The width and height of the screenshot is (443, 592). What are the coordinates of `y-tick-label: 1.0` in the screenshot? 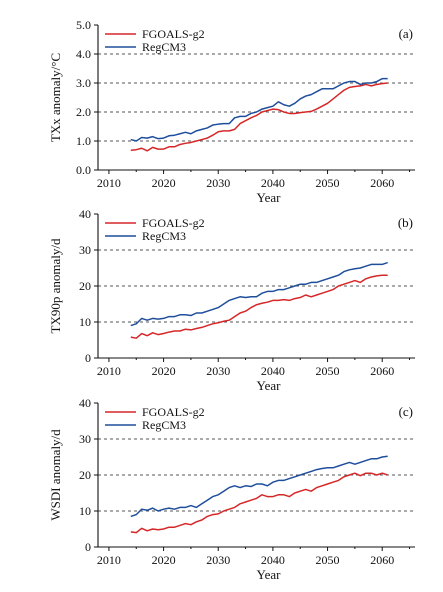 It's located at (83, 141).